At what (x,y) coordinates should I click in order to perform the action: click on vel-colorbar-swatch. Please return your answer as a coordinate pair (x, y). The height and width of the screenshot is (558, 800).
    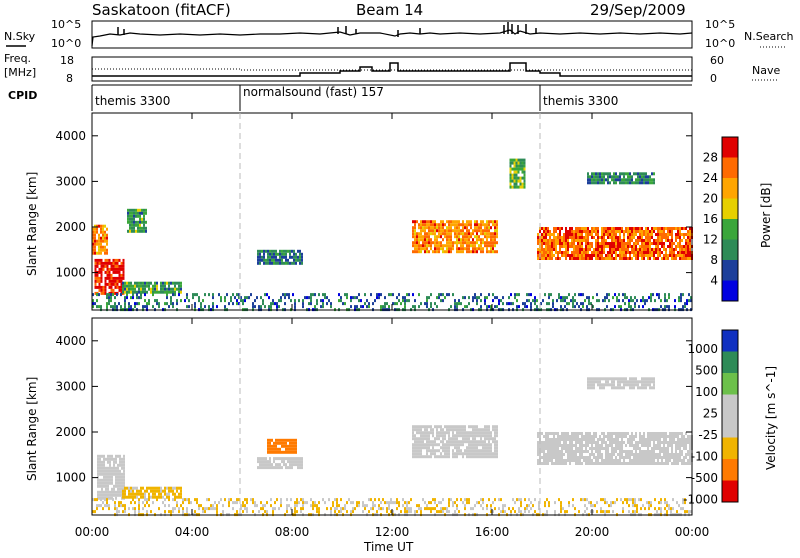
    Looking at the image, I should click on (730, 448).